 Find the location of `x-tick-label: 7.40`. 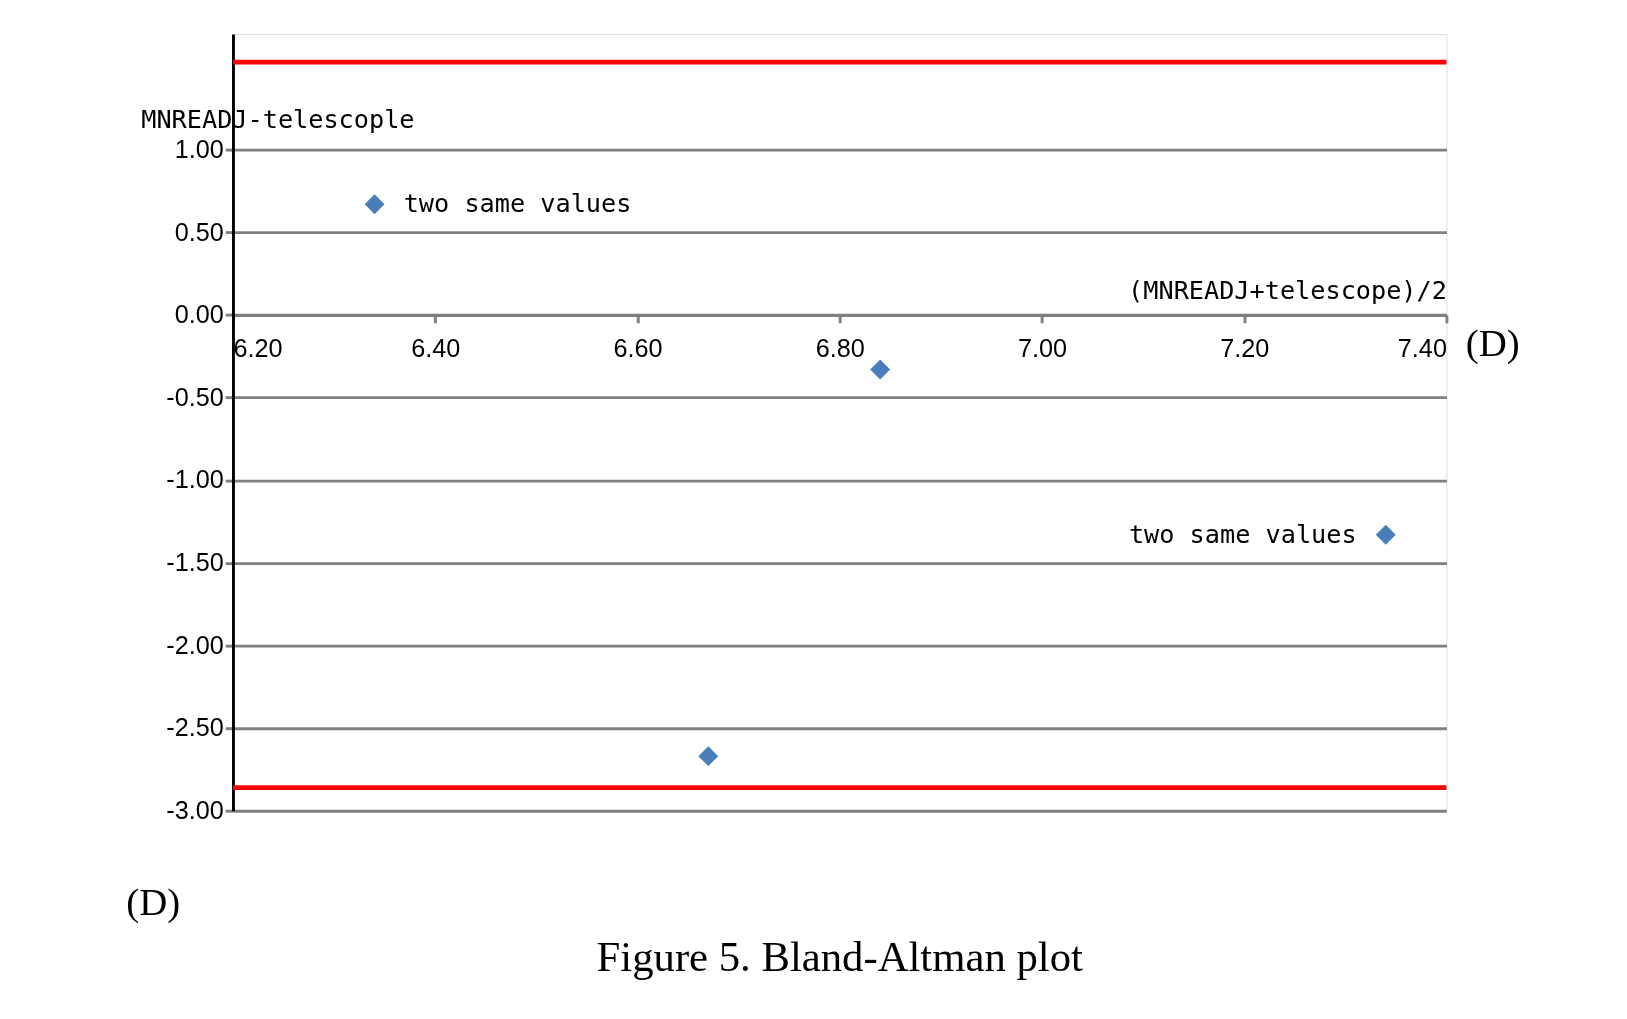

x-tick-label: 7.40 is located at coordinates (1422, 348).